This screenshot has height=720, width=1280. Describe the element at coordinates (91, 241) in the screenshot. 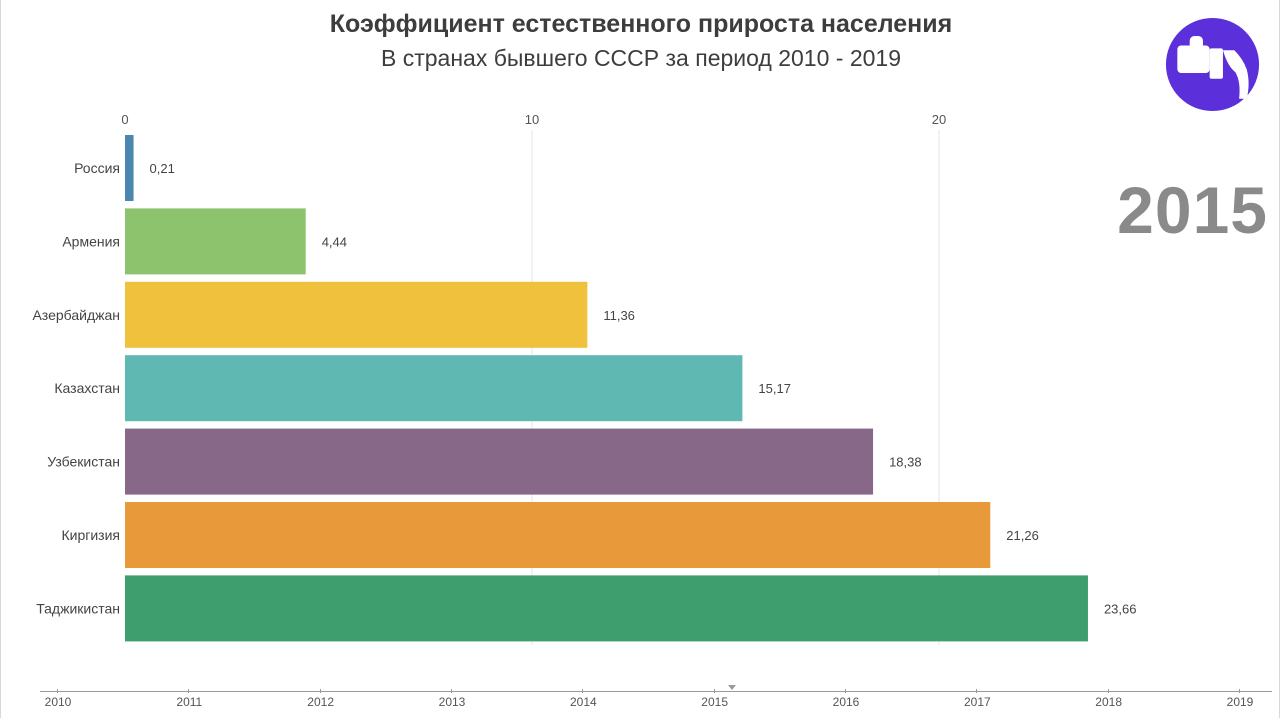

I see `category-label: Армения` at that location.